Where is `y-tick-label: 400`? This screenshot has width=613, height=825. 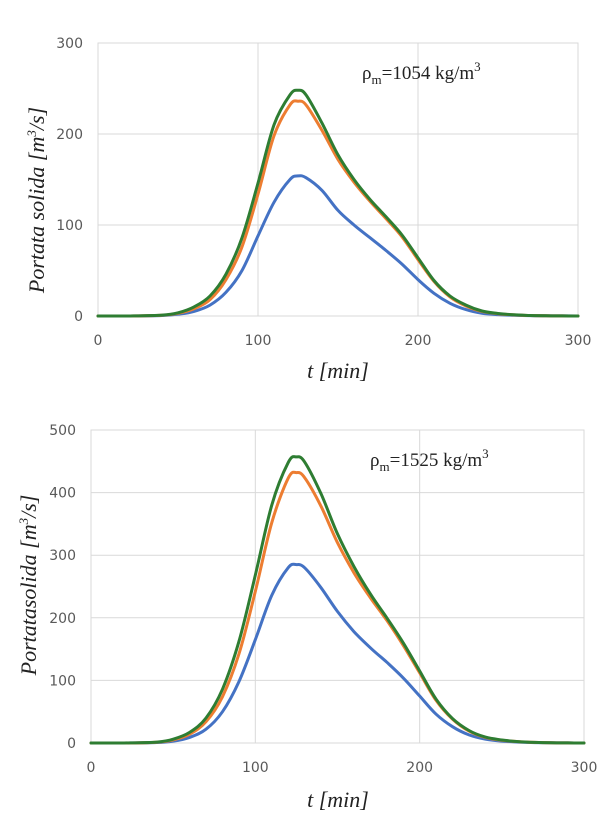 y-tick-label: 400 is located at coordinates (62, 494).